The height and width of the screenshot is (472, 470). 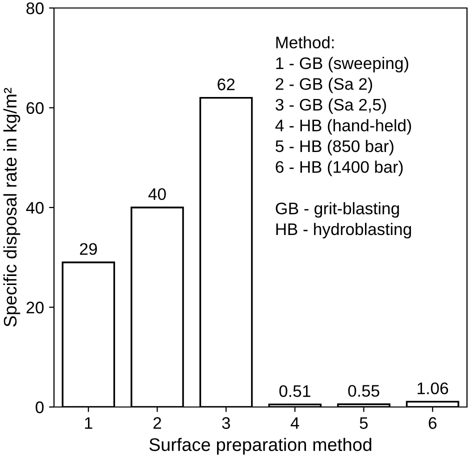 What do you see at coordinates (35, 308) in the screenshot?
I see `y-tick-label: 20` at bounding box center [35, 308].